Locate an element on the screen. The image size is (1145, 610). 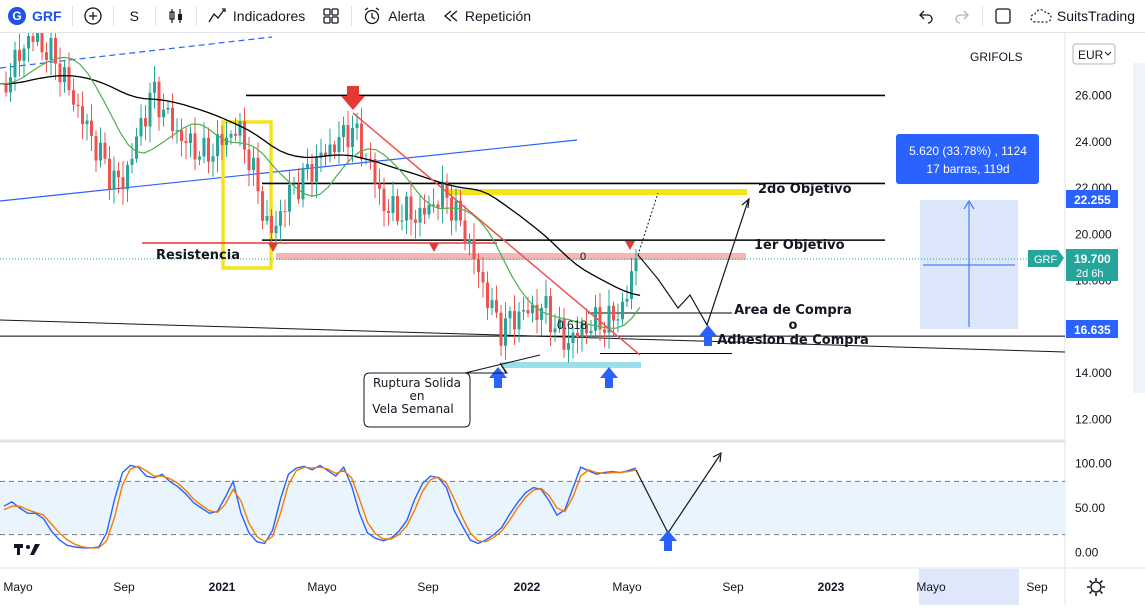
measure-info-line-1: 5.620 (33.78%) , 1124 is located at coordinates (968, 151).